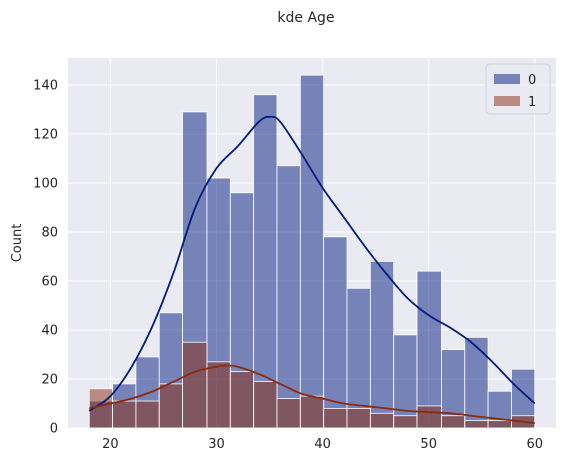 This screenshot has height=461, width=571. I want to click on chart-title: kde Age, so click(305, 18).